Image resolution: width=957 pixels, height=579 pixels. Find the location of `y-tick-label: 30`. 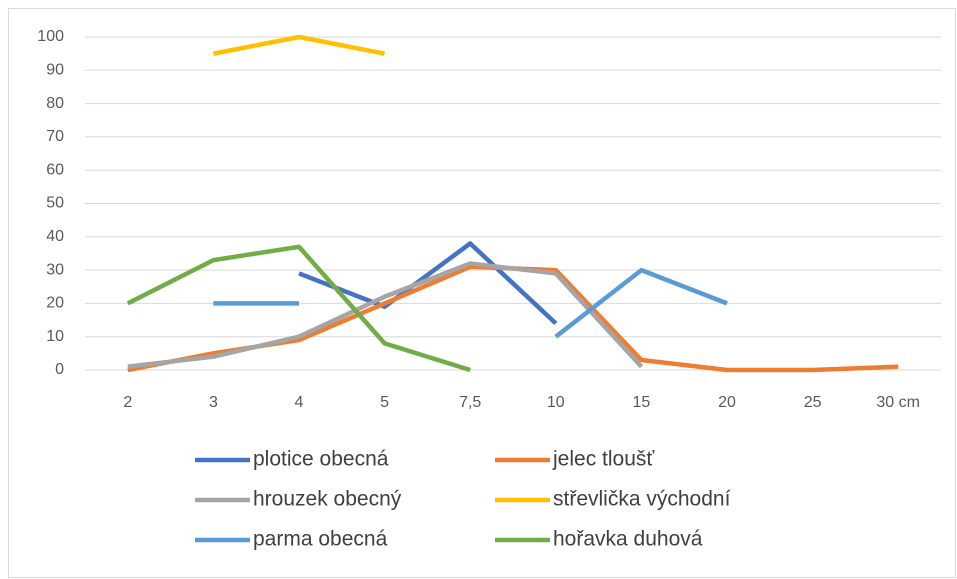

y-tick-label: 30 is located at coordinates (55, 269).